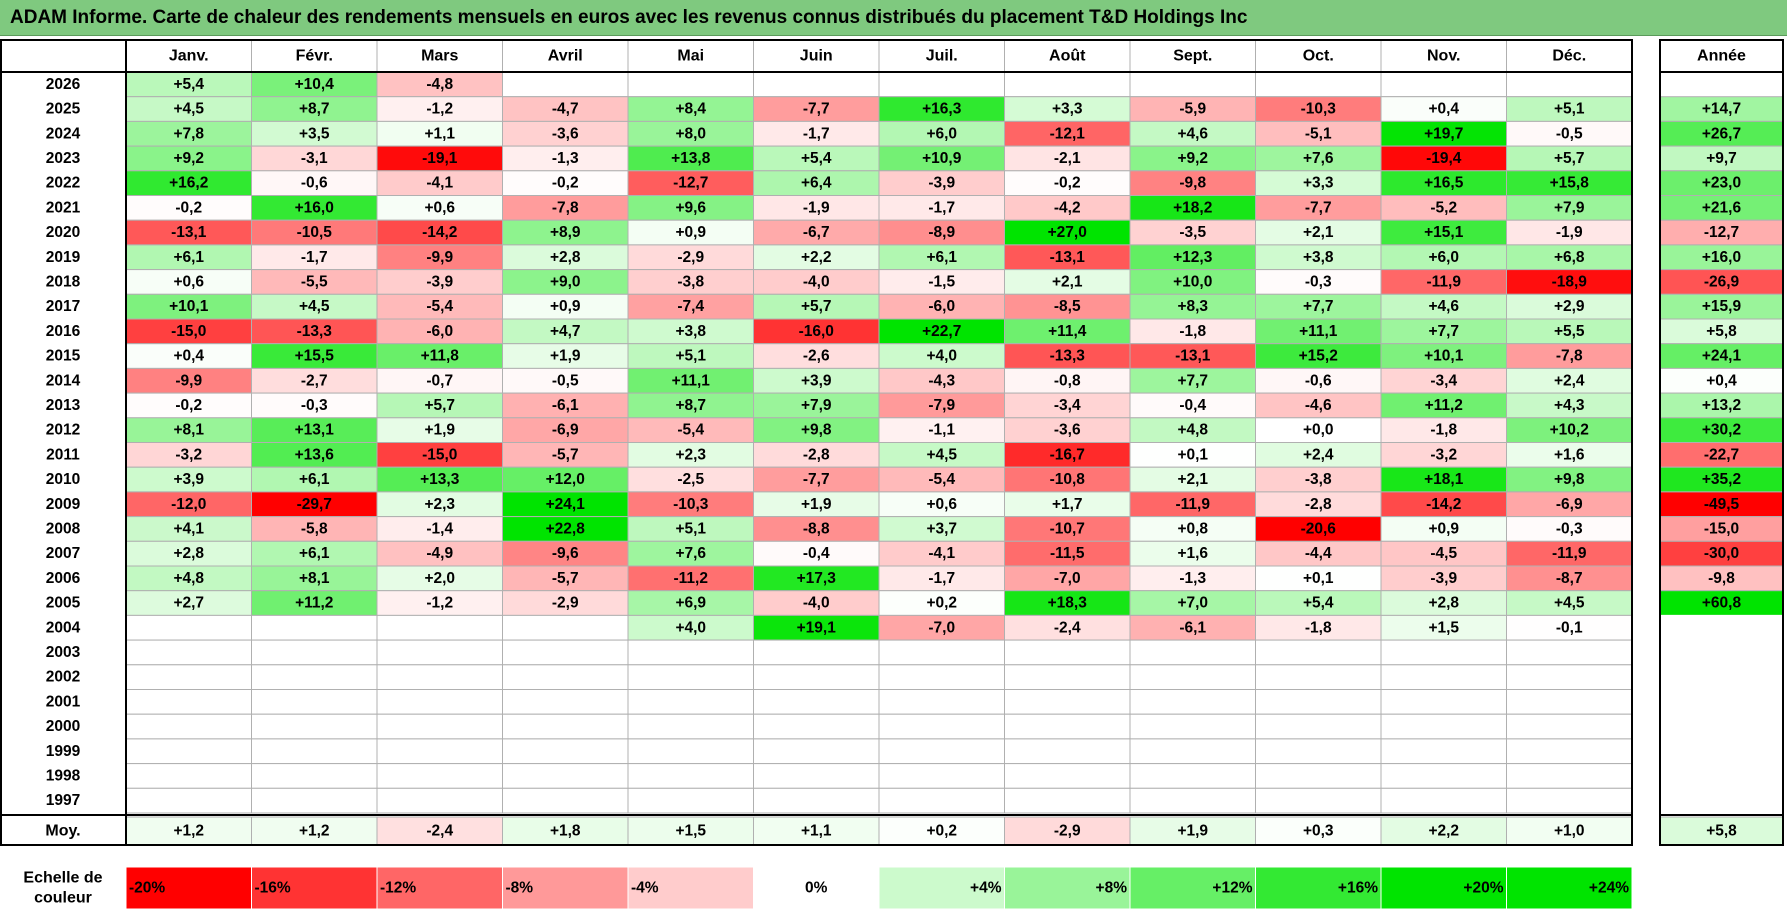 This screenshot has width=1787, height=912. Describe the element at coordinates (1067, 183) in the screenshot. I see `heatmap-cell-value: -0,2` at that location.